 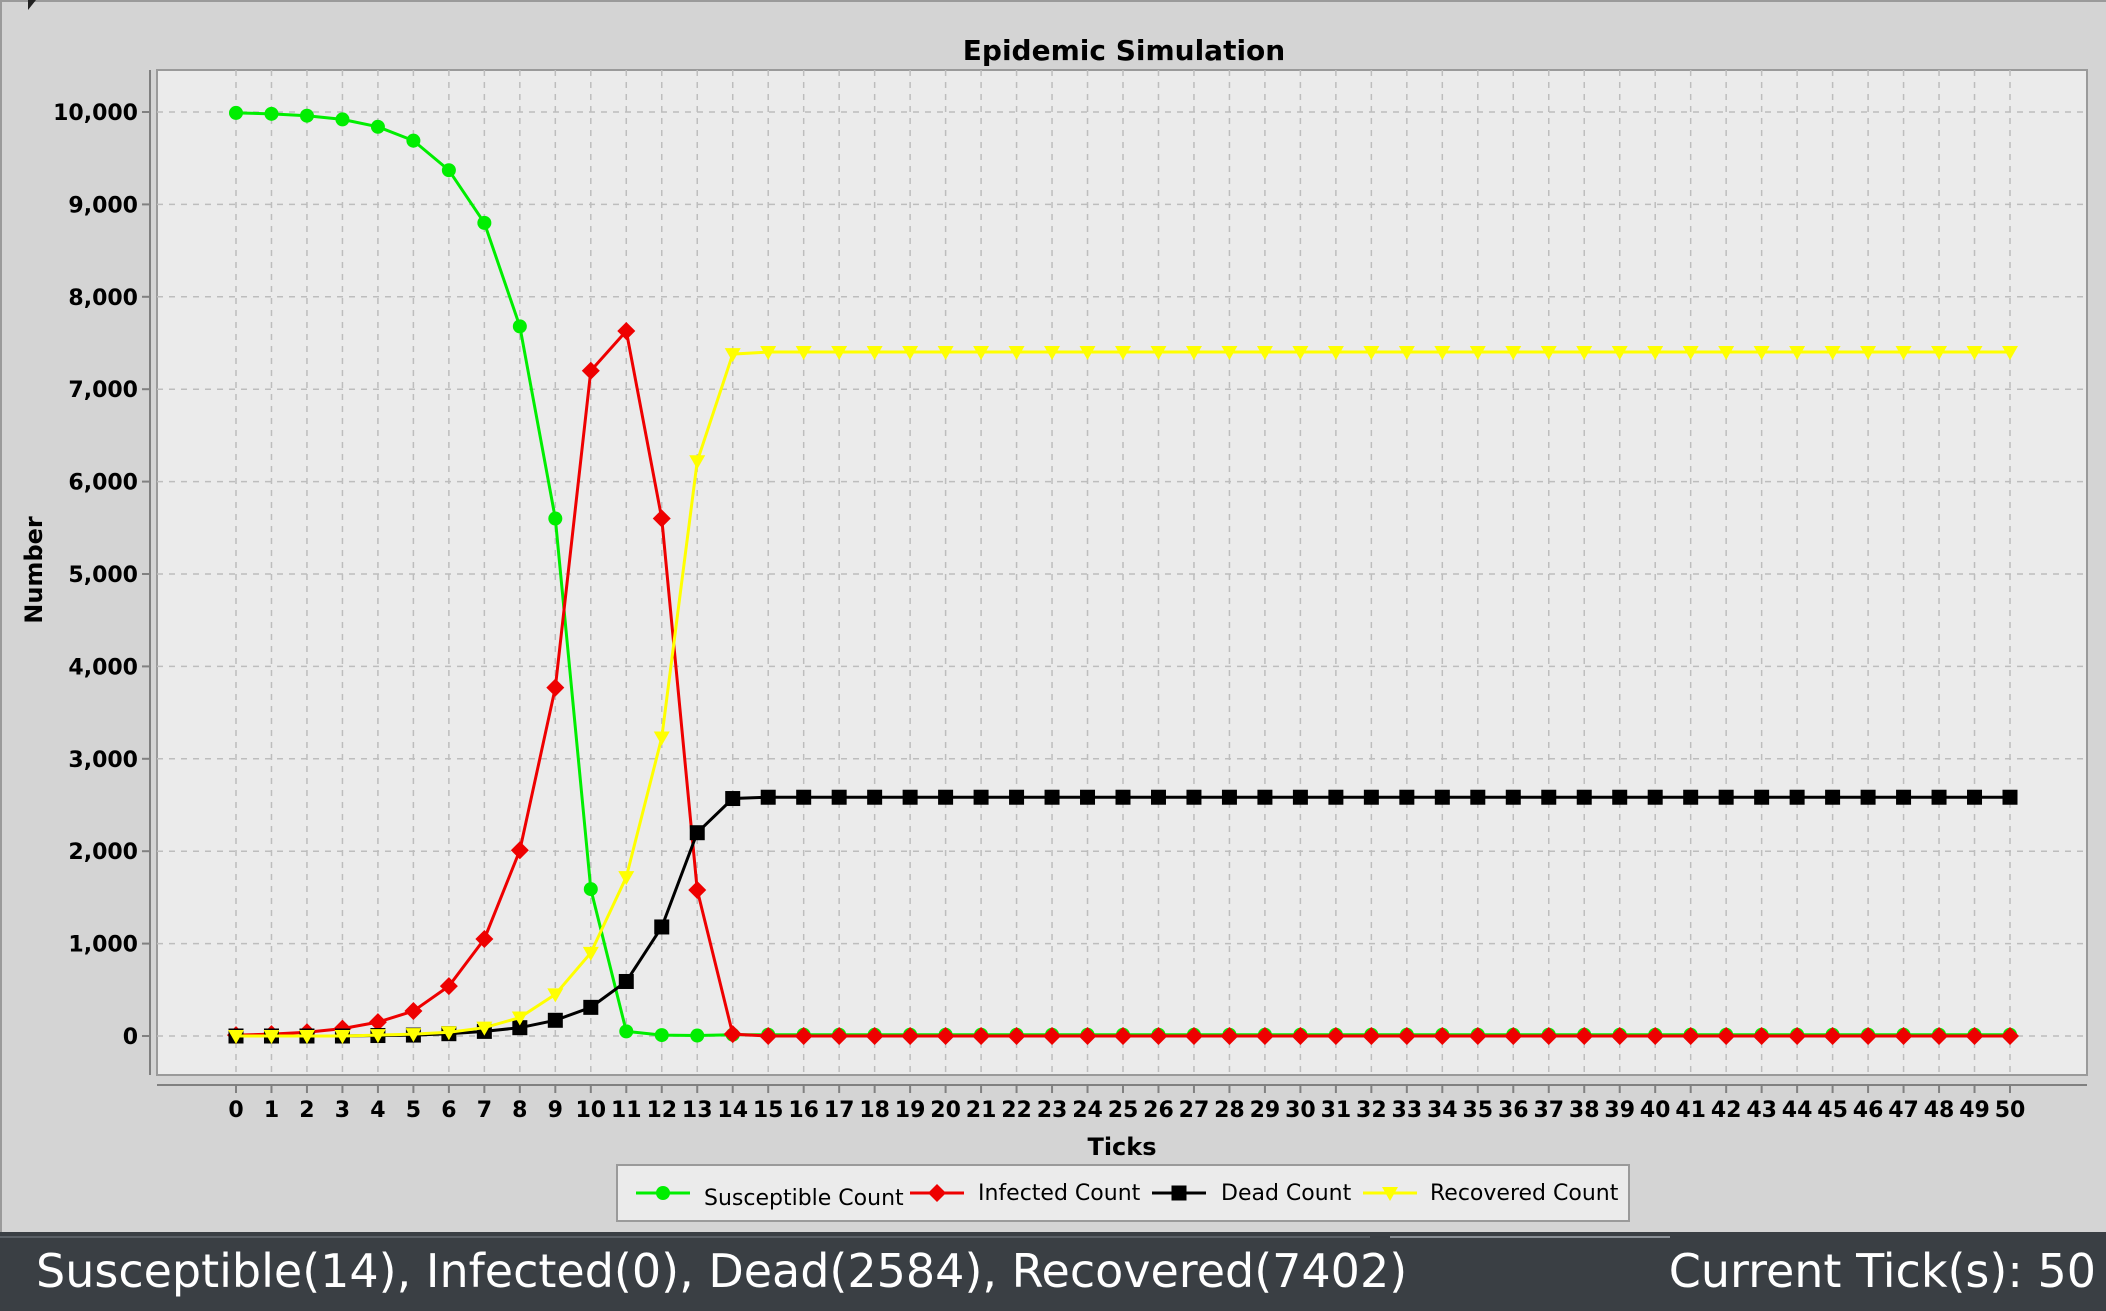 What do you see at coordinates (1882, 1271) in the screenshot?
I see `status-current-tick: Current Tick(s): 50` at bounding box center [1882, 1271].